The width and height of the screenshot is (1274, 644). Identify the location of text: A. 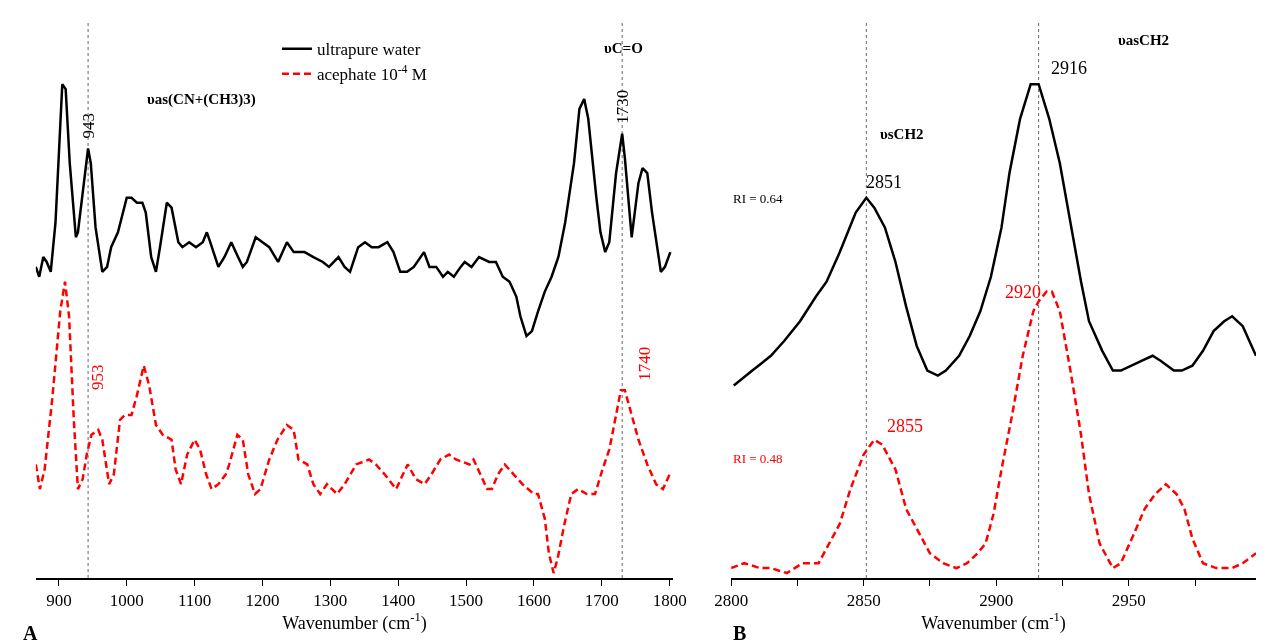
(30, 633).